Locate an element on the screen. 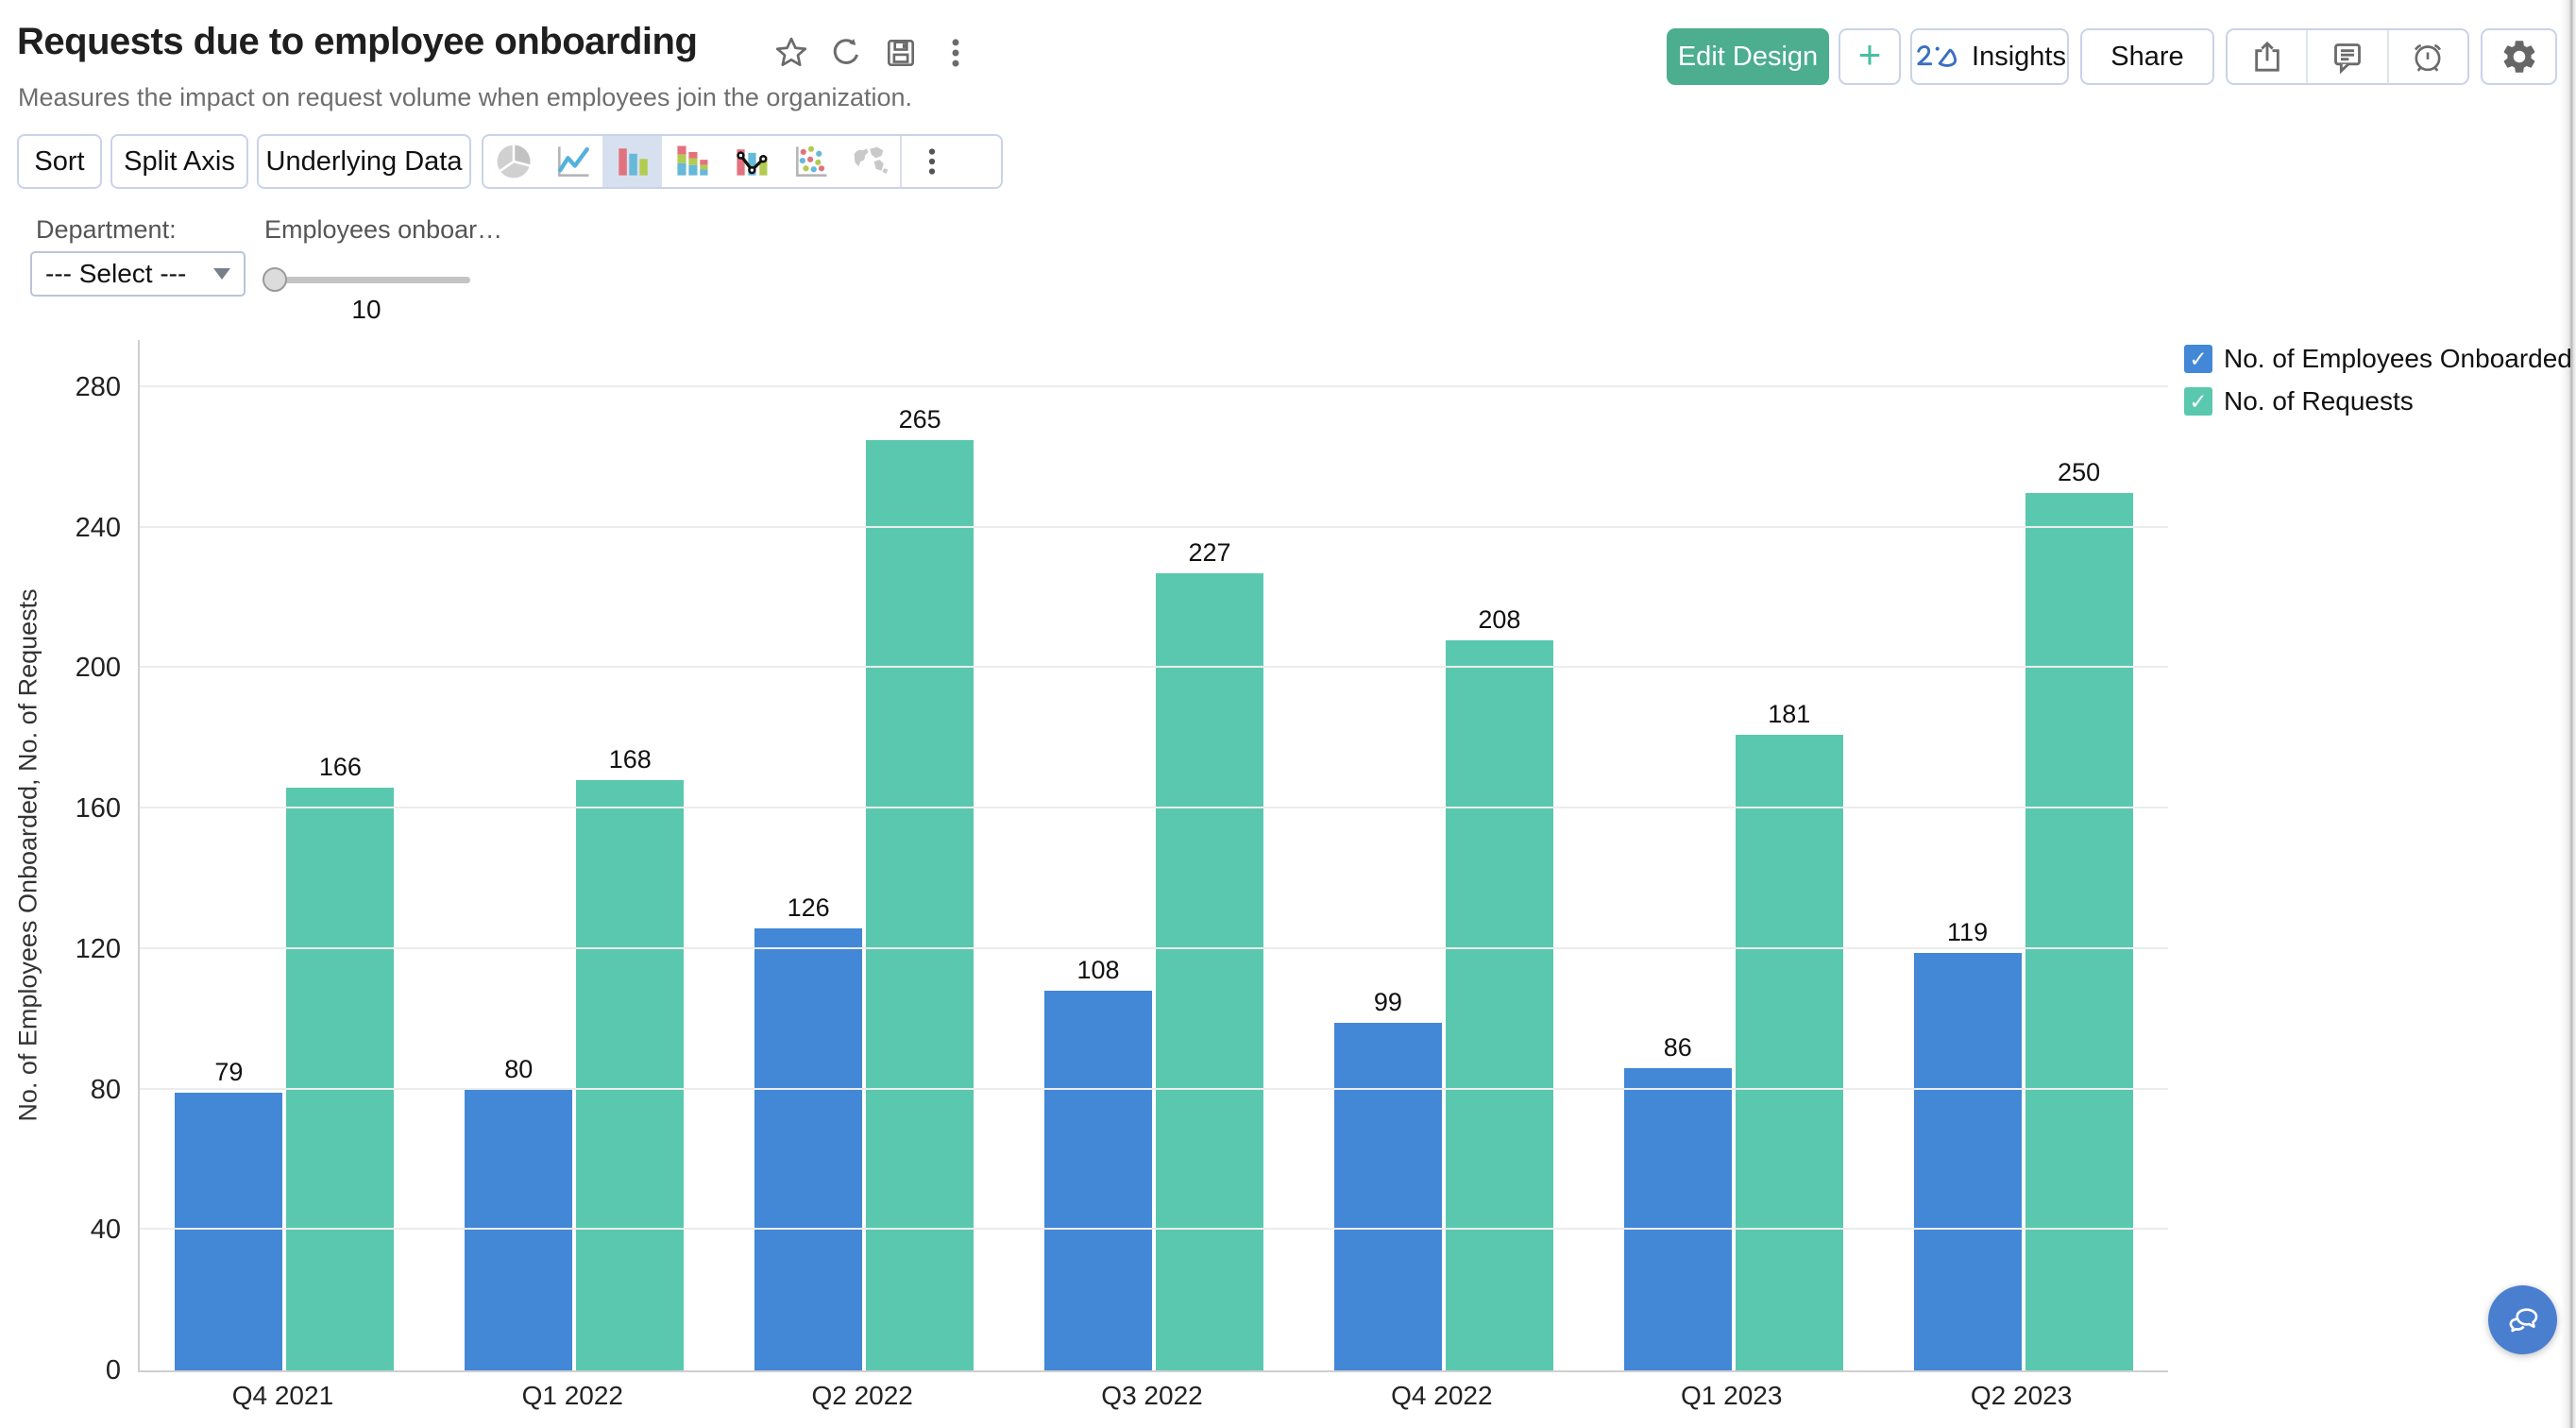 The width and height of the screenshot is (2576, 1428). chart-type-pie is located at coordinates (513, 161).